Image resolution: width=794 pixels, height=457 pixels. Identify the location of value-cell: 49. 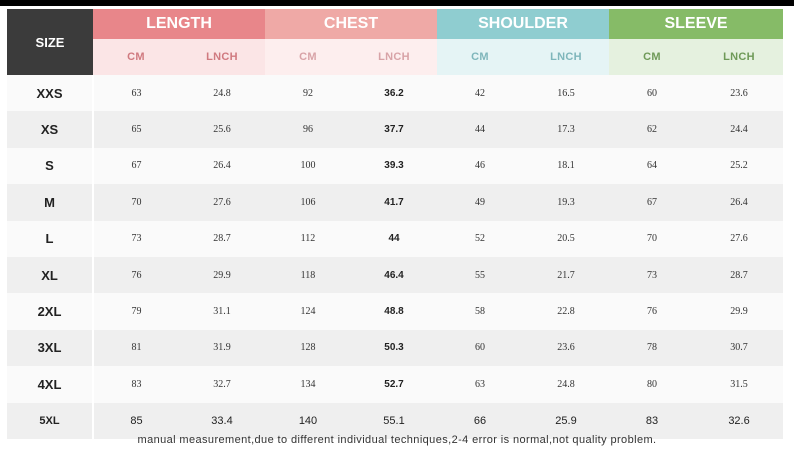
(480, 202).